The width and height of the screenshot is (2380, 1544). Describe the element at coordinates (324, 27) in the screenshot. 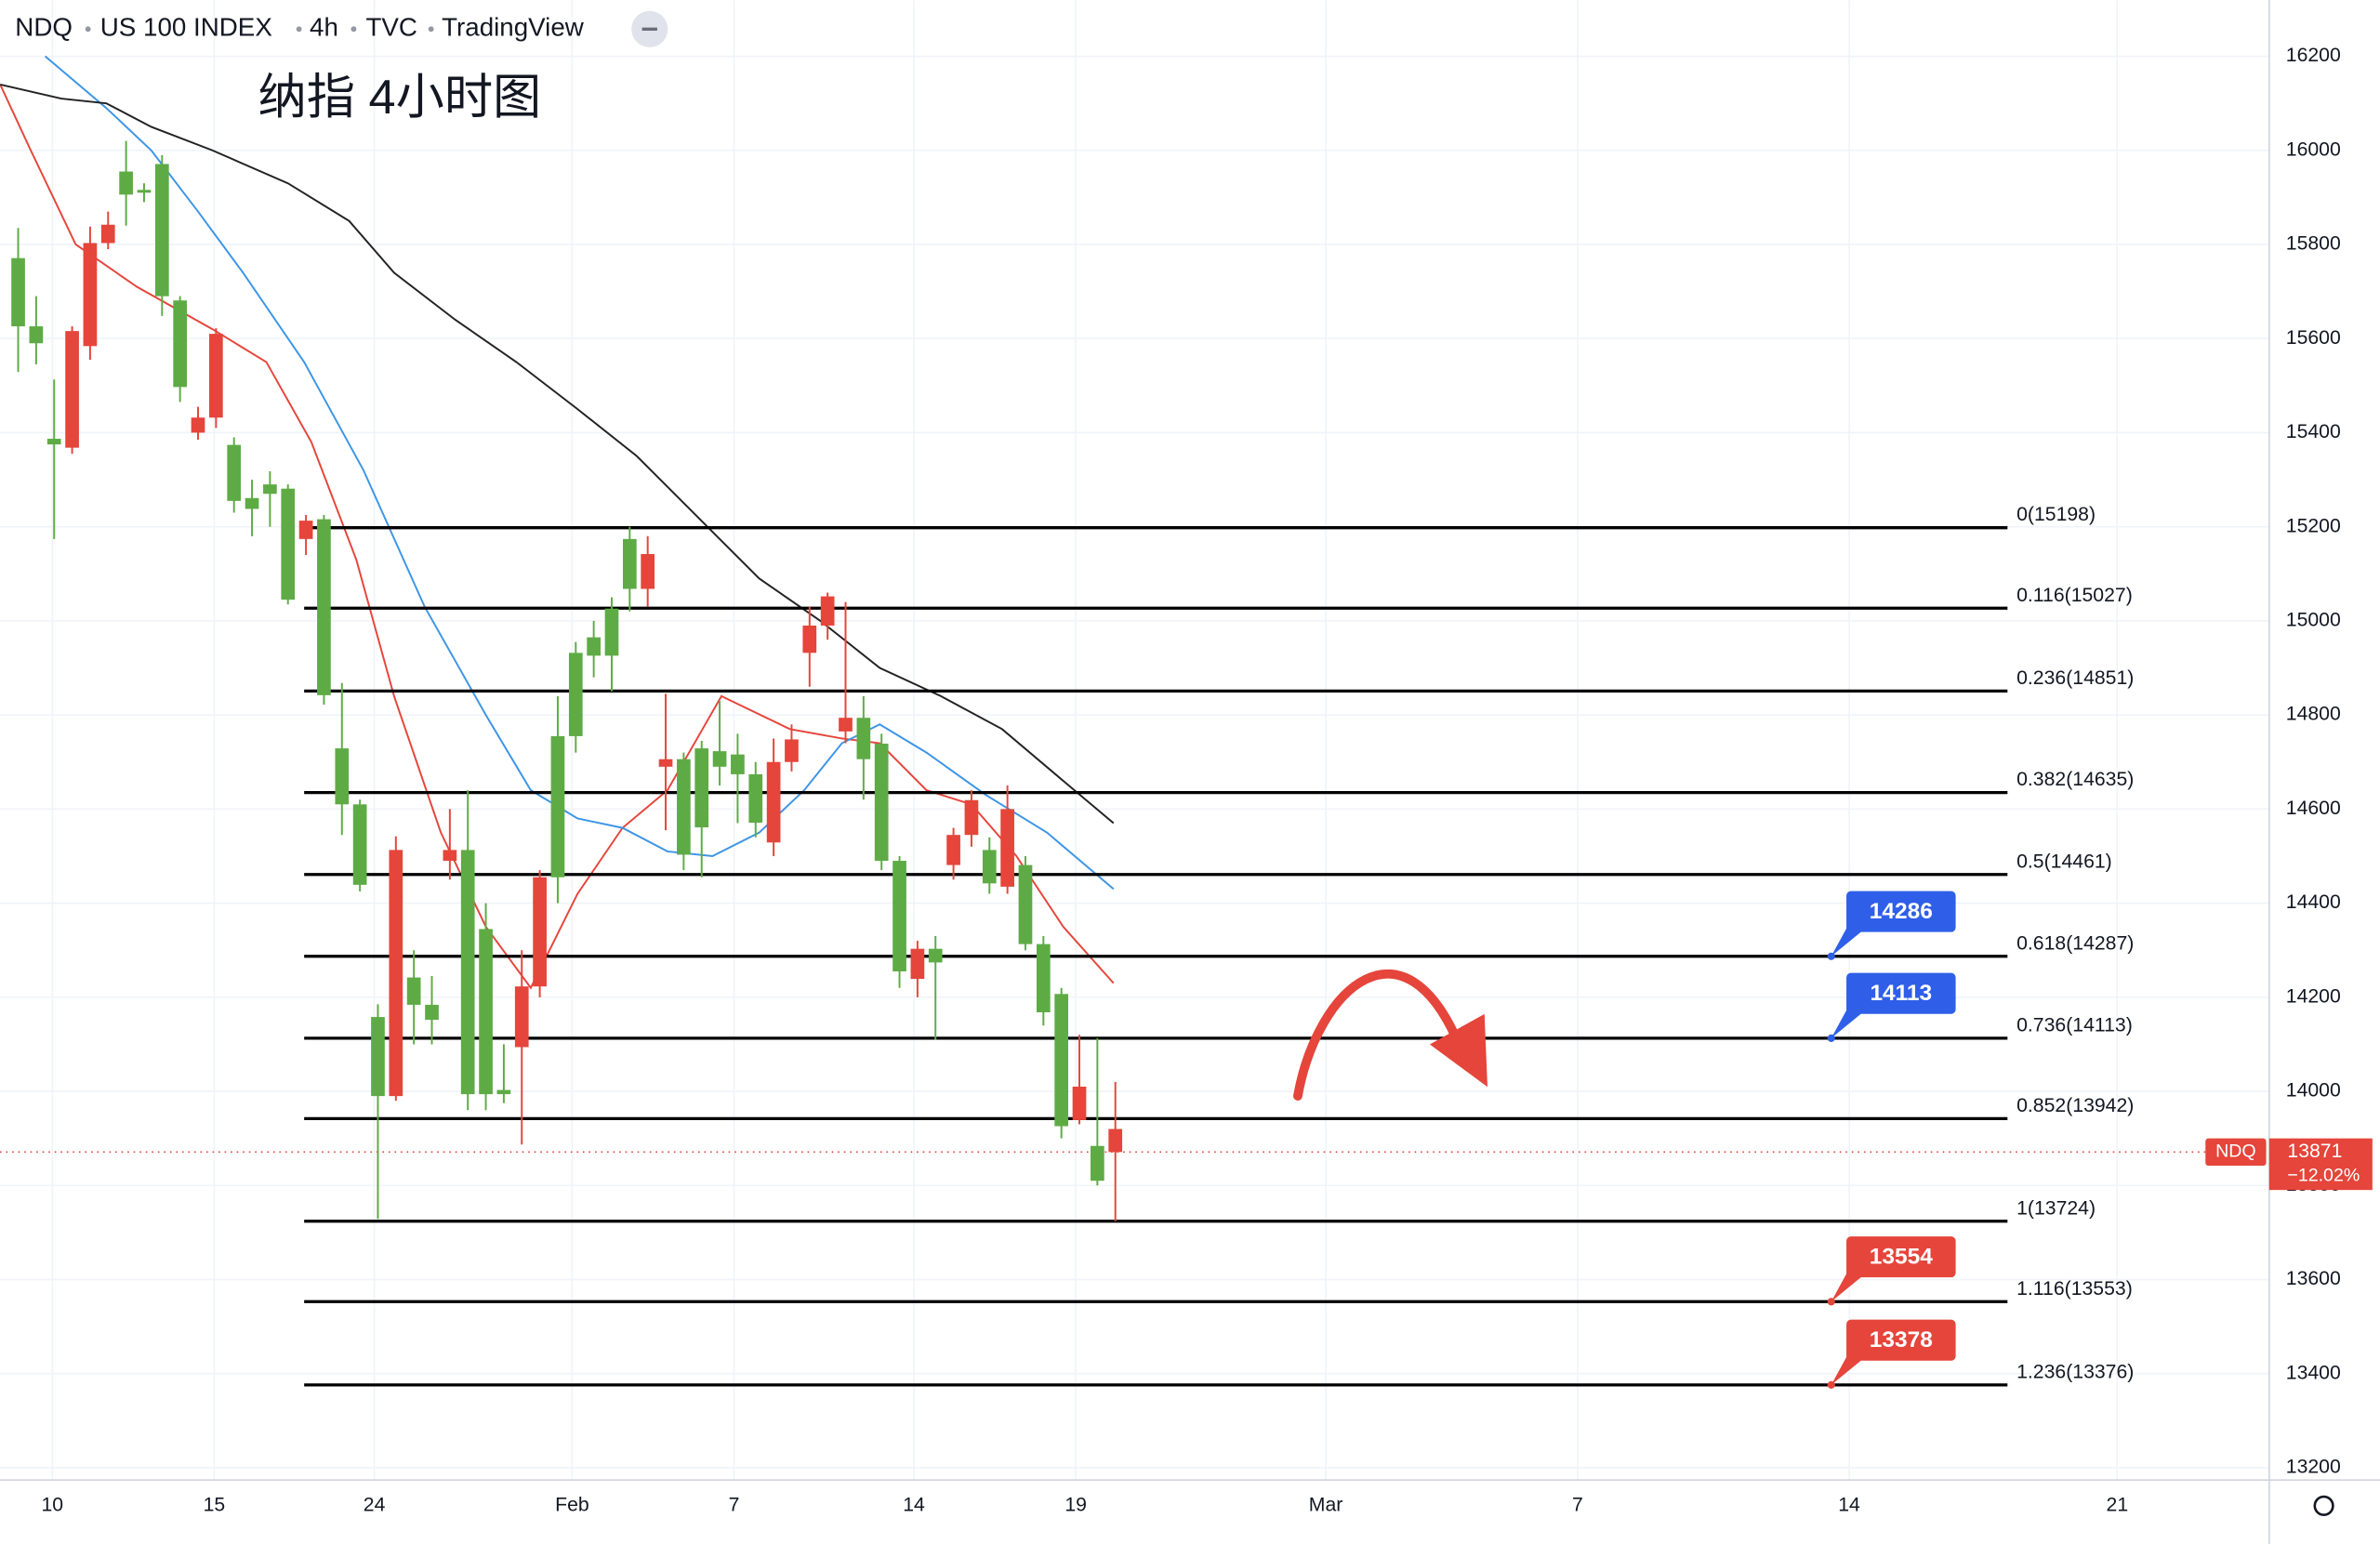

I see `interval: 4h` at that location.